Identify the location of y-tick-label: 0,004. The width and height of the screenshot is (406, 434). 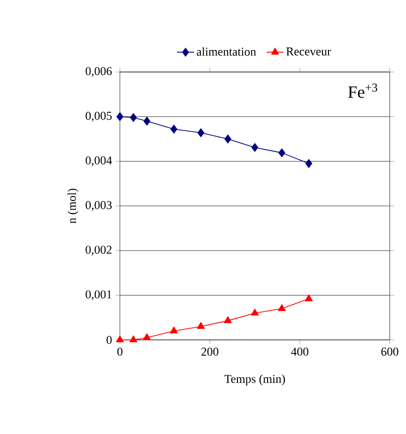
(99, 161).